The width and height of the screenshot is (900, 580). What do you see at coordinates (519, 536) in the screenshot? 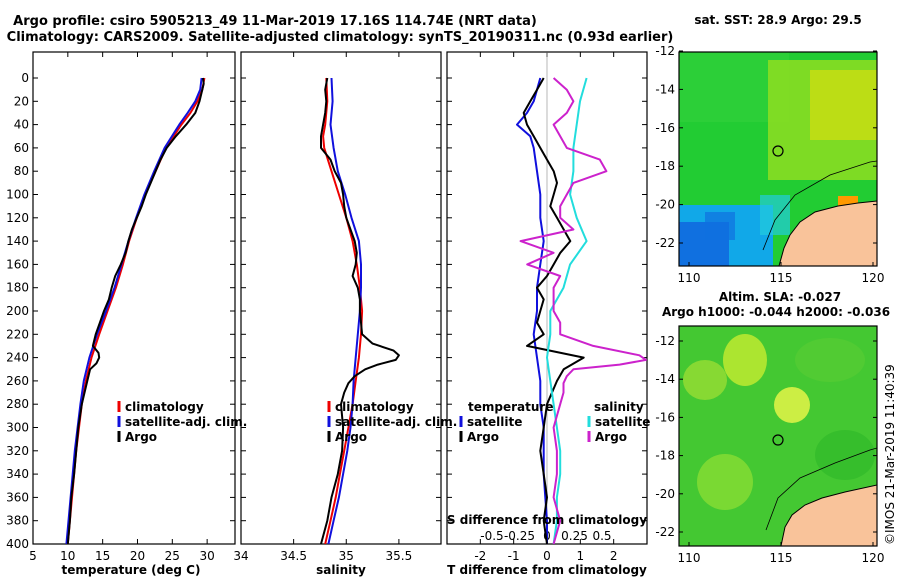
I see `s-tick-label: -0.25` at bounding box center [519, 536].